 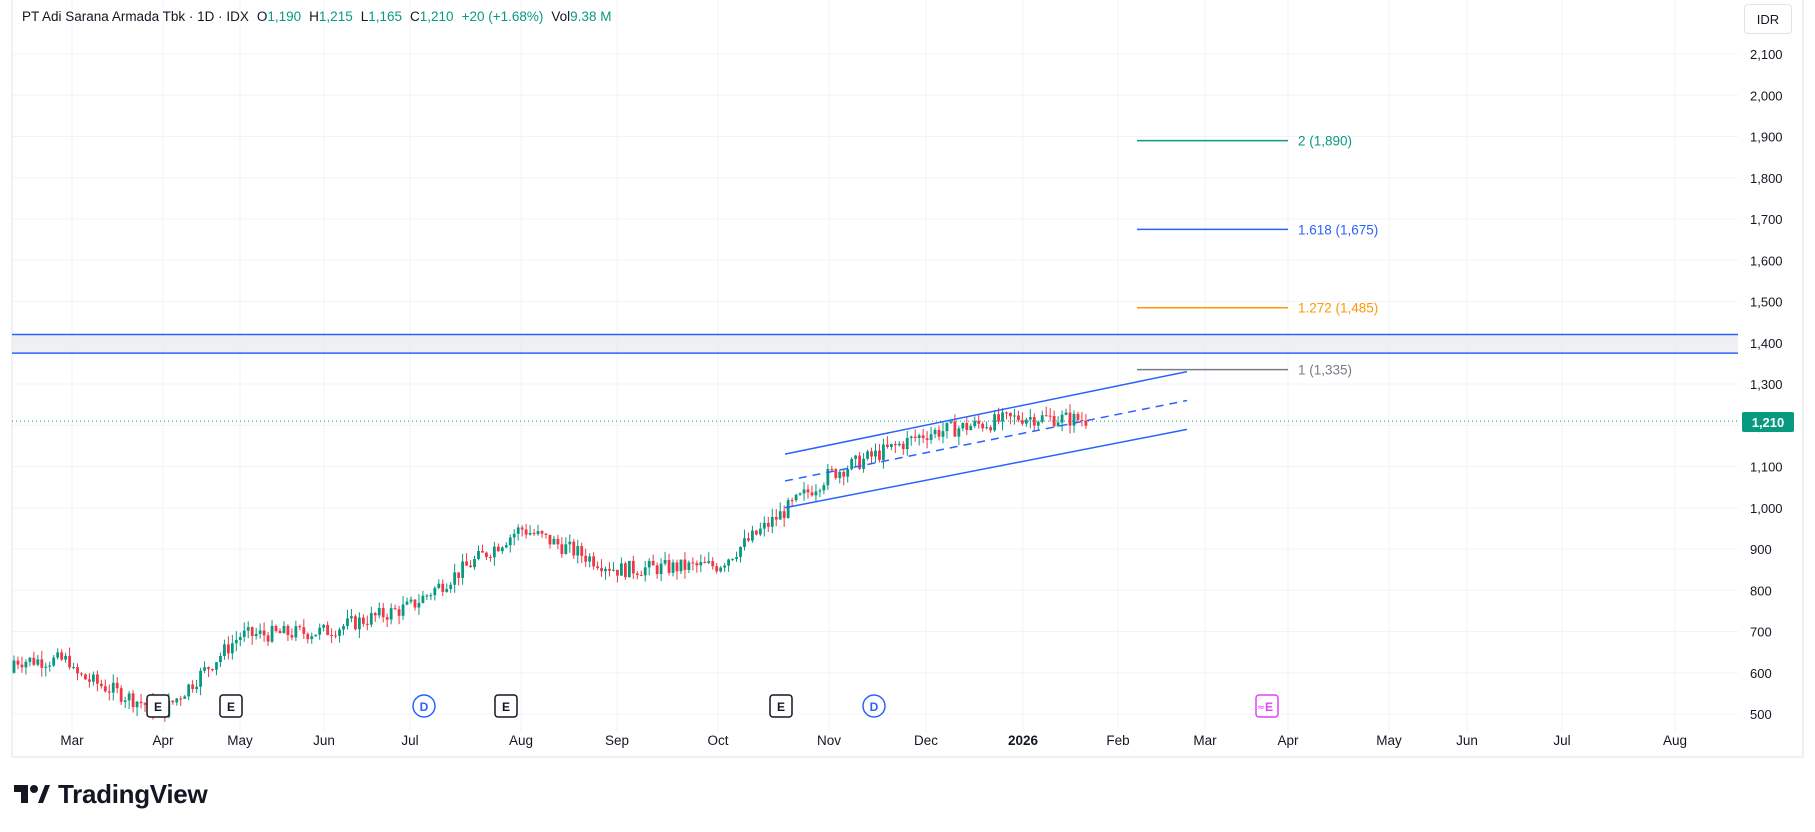 I want to click on price-tick-label: 1,100, so click(x=1766, y=467).